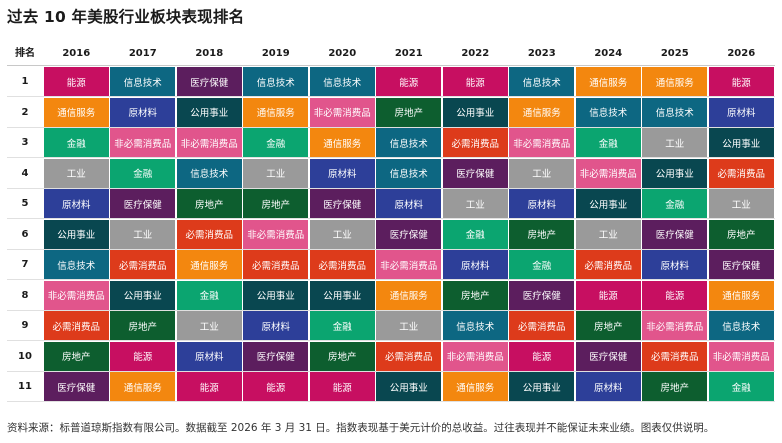  What do you see at coordinates (76, 53) in the screenshot?
I see `year-header-2016: 2016` at bounding box center [76, 53].